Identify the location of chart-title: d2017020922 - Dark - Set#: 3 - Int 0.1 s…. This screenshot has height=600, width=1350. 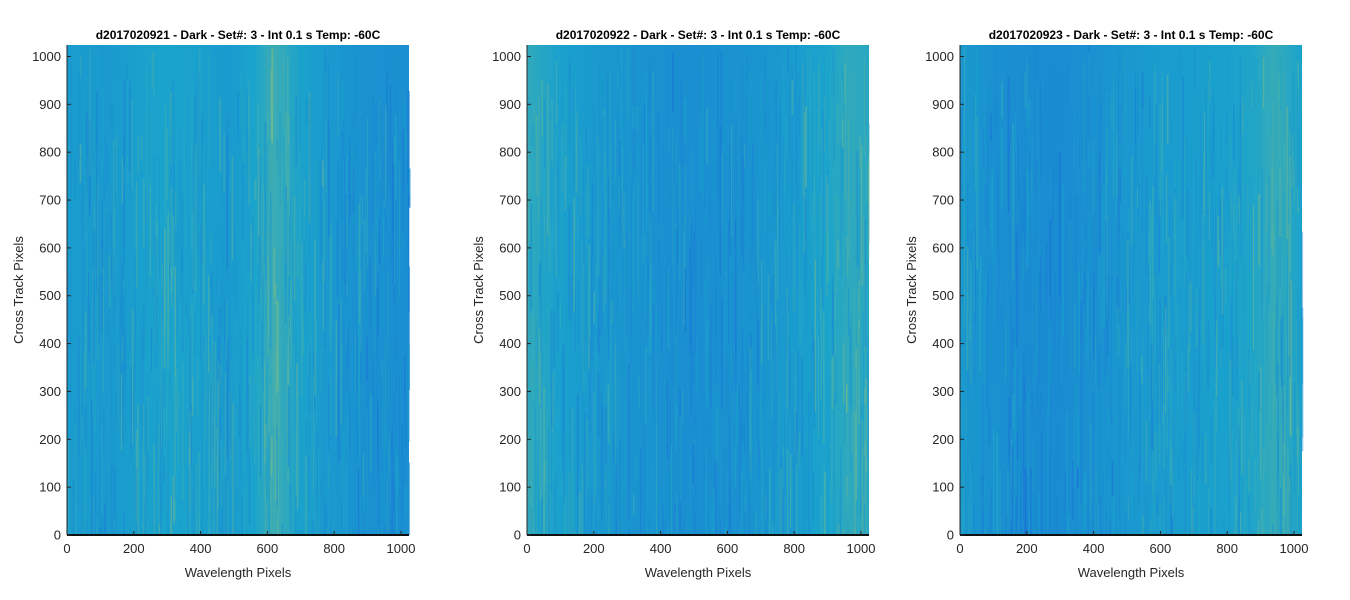
(698, 35).